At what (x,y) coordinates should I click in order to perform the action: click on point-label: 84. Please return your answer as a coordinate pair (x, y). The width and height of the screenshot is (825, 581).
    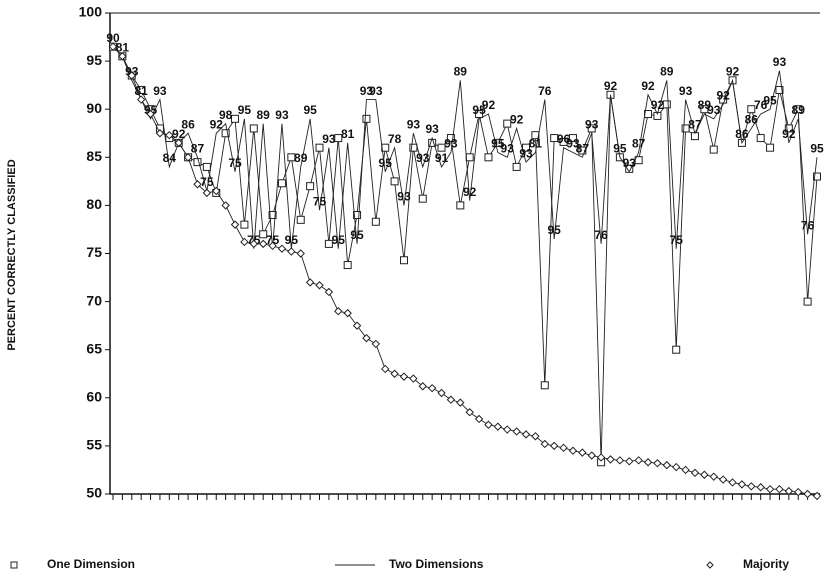
    Looking at the image, I should click on (170, 158).